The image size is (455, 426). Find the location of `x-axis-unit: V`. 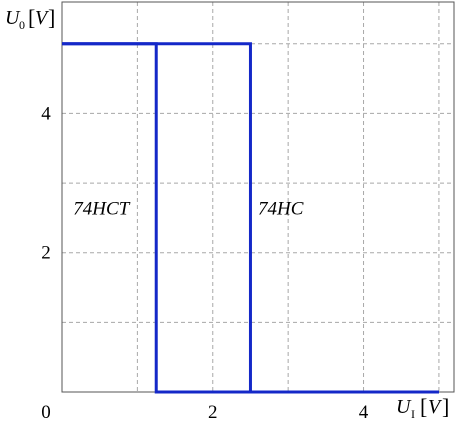

x-axis-unit: V is located at coordinates (435, 407).